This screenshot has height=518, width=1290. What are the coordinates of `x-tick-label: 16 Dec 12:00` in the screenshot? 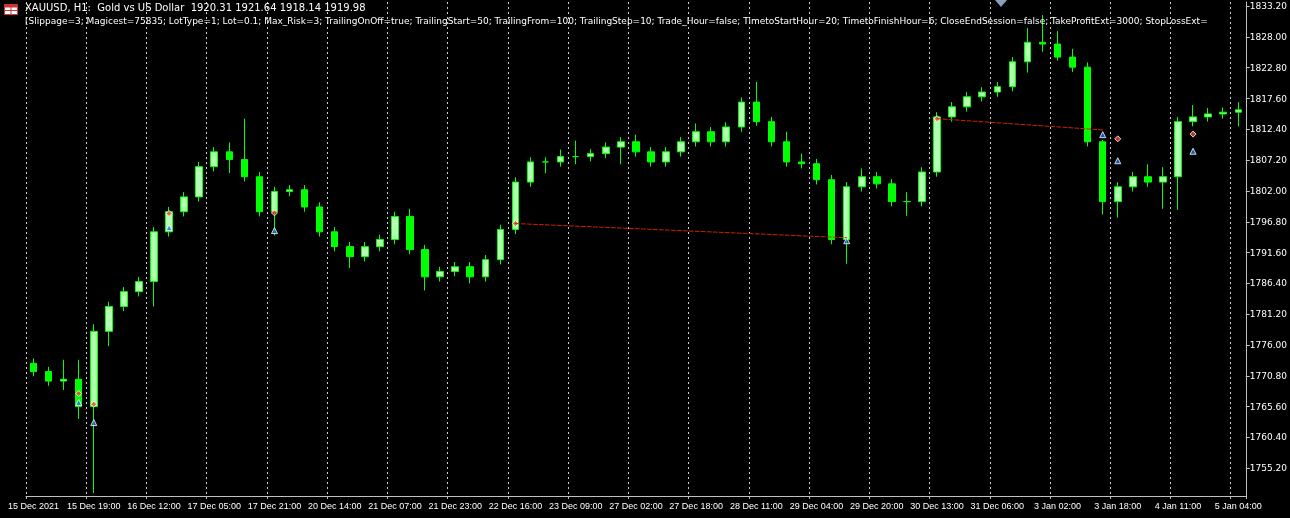 It's located at (154, 505).